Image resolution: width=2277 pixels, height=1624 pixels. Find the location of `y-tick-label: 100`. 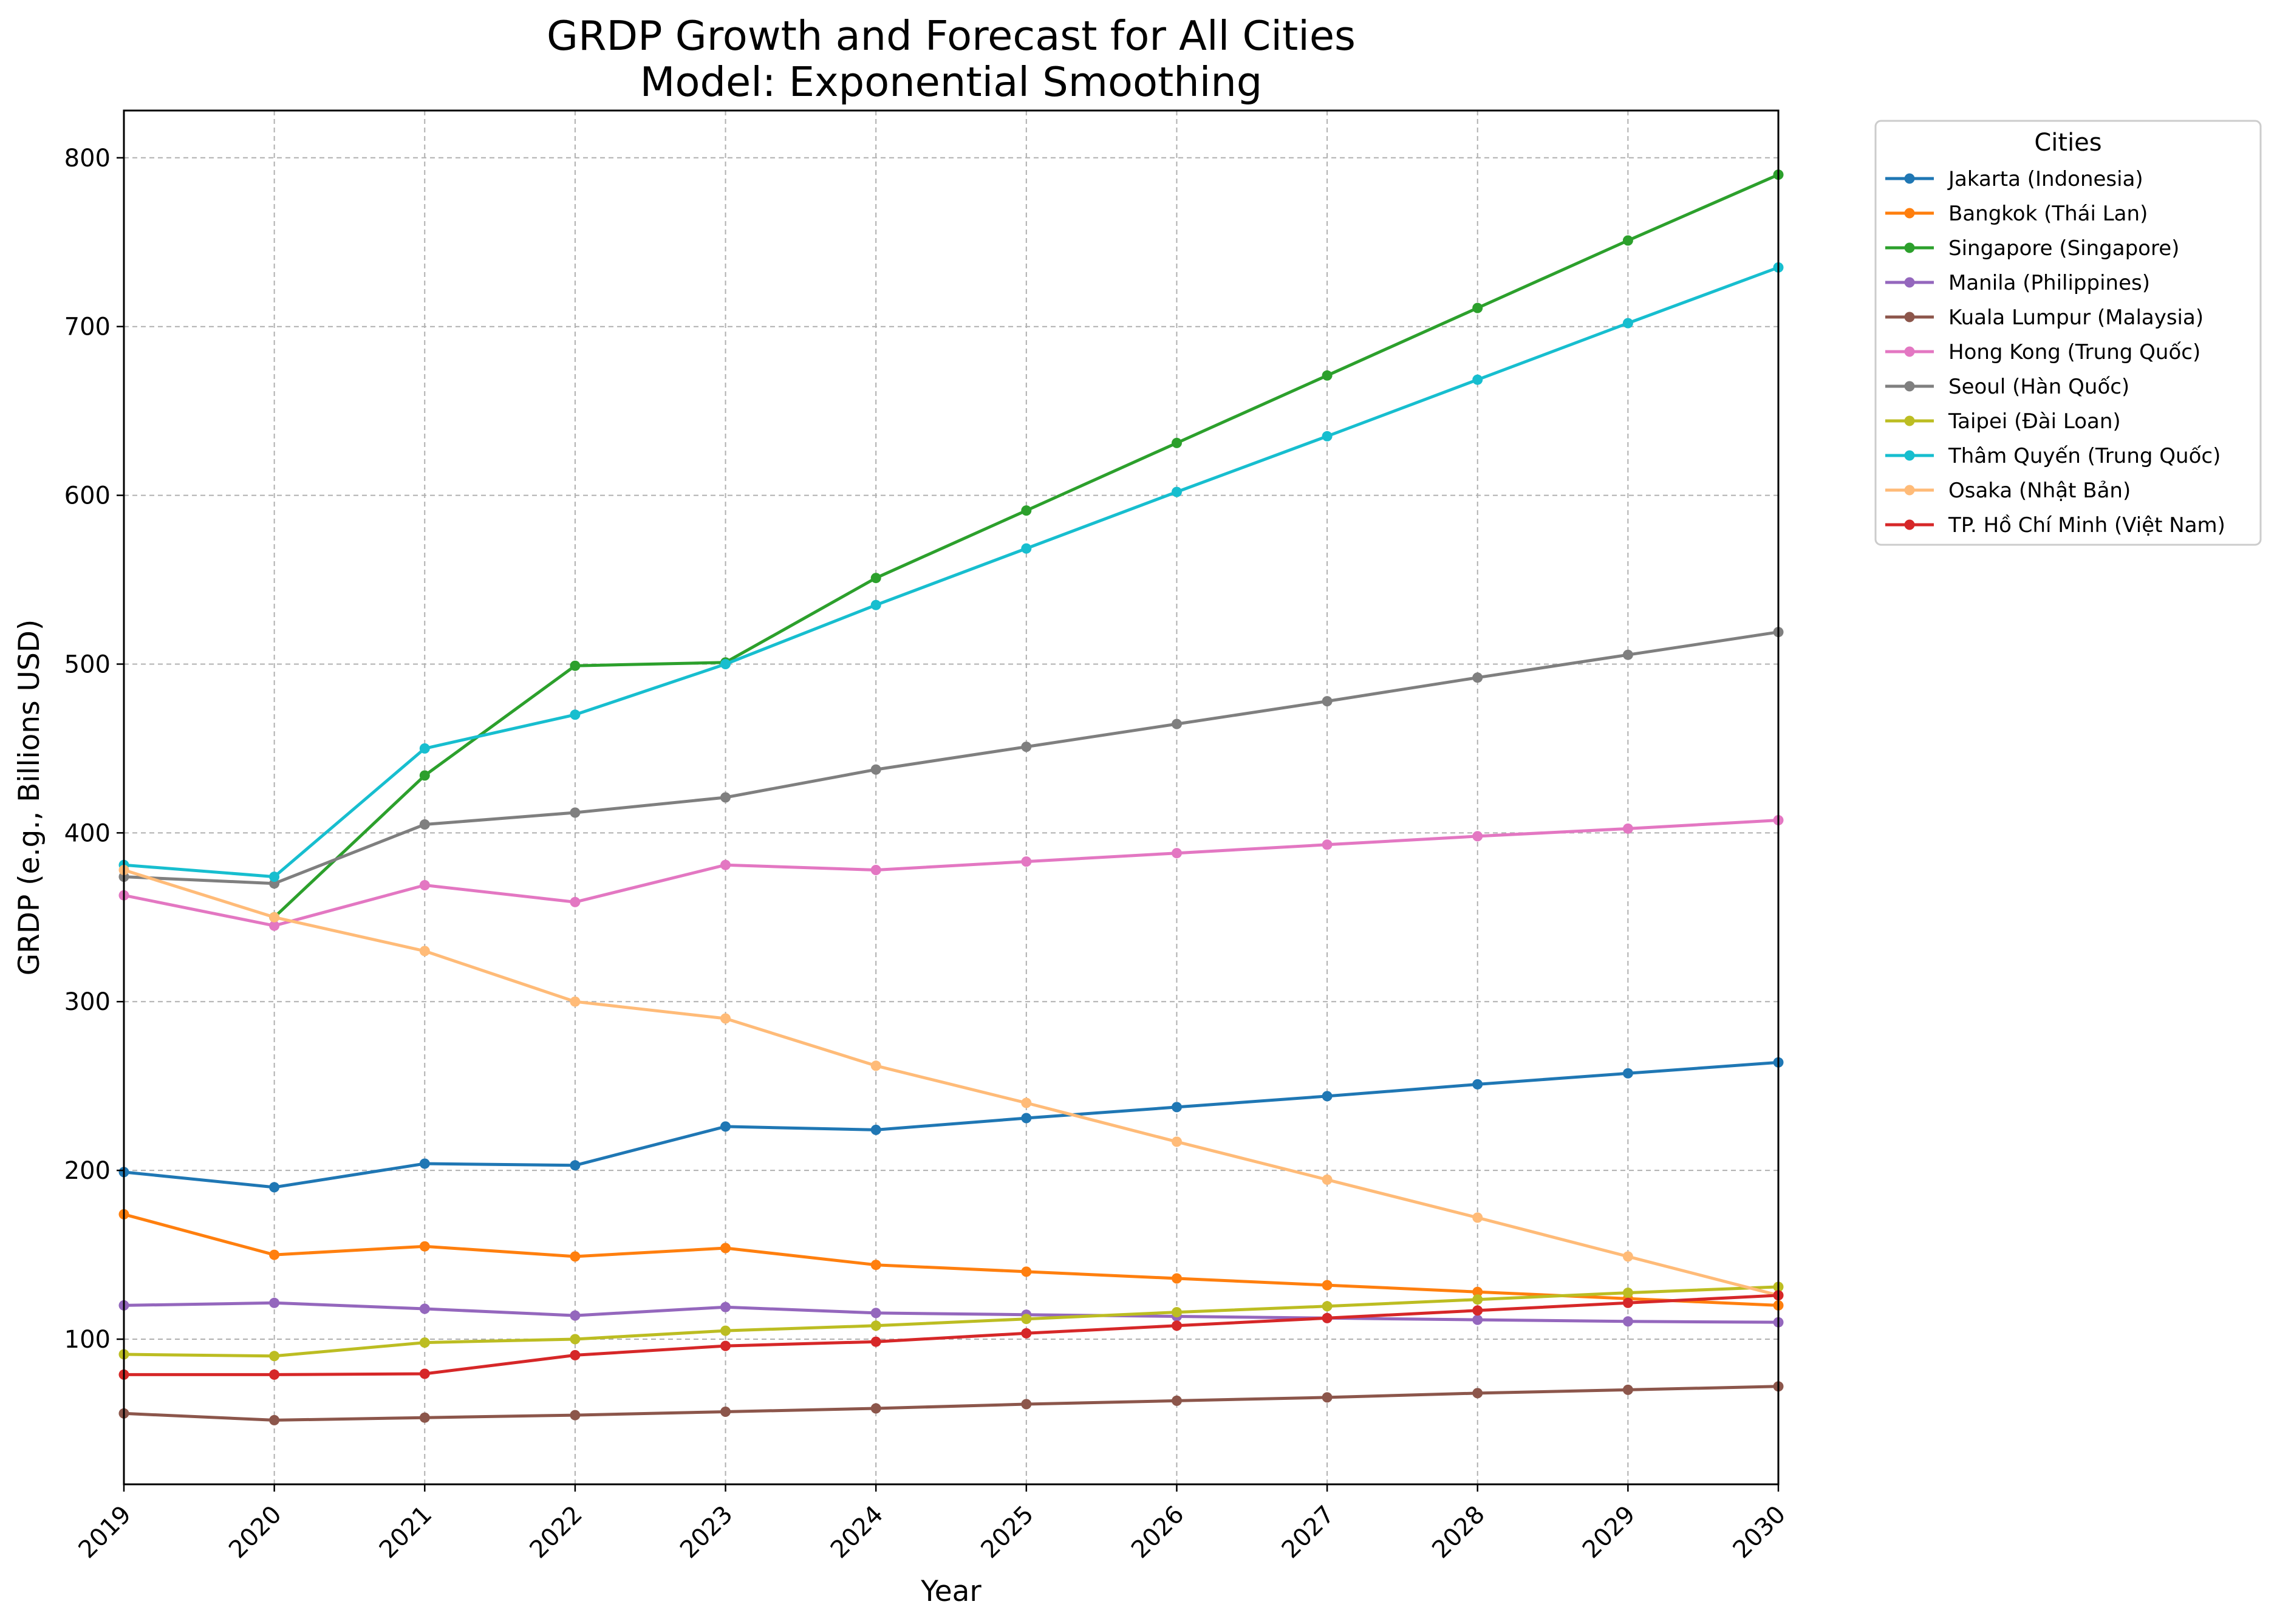

y-tick-label: 100 is located at coordinates (87, 1340).